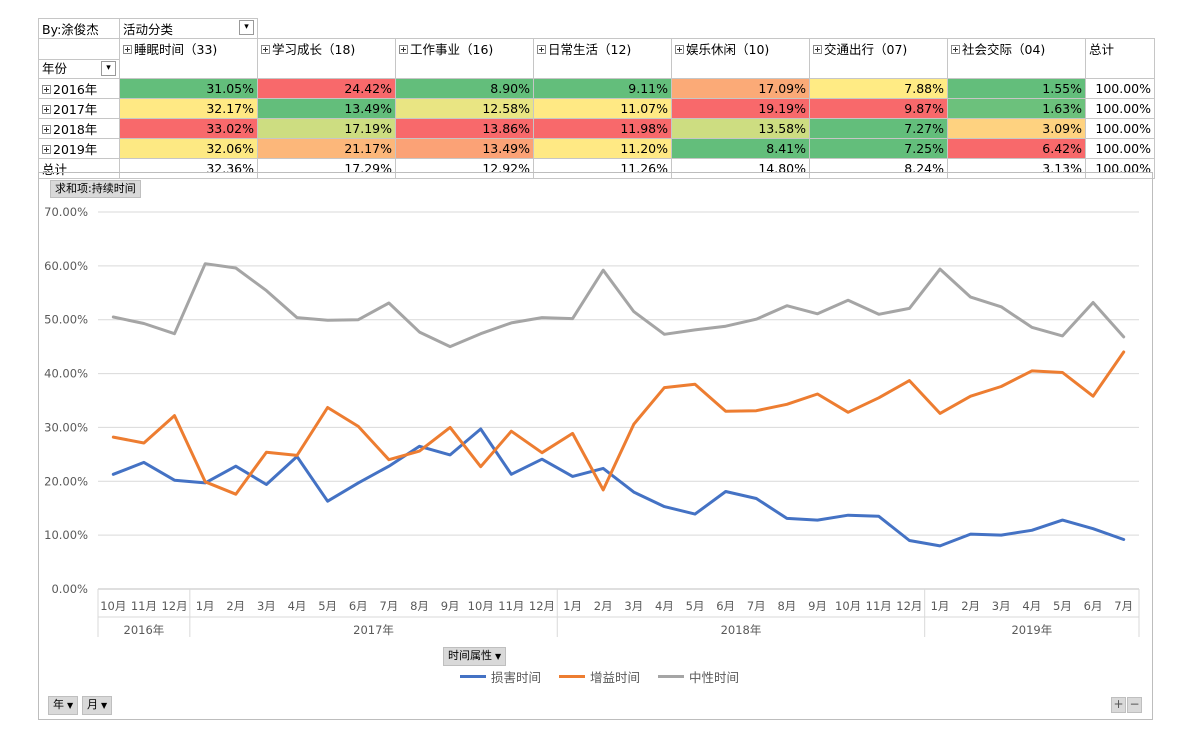 The image size is (1193, 742). Describe the element at coordinates (66, 535) in the screenshot. I see `y-tick-label: 10.00%` at that location.